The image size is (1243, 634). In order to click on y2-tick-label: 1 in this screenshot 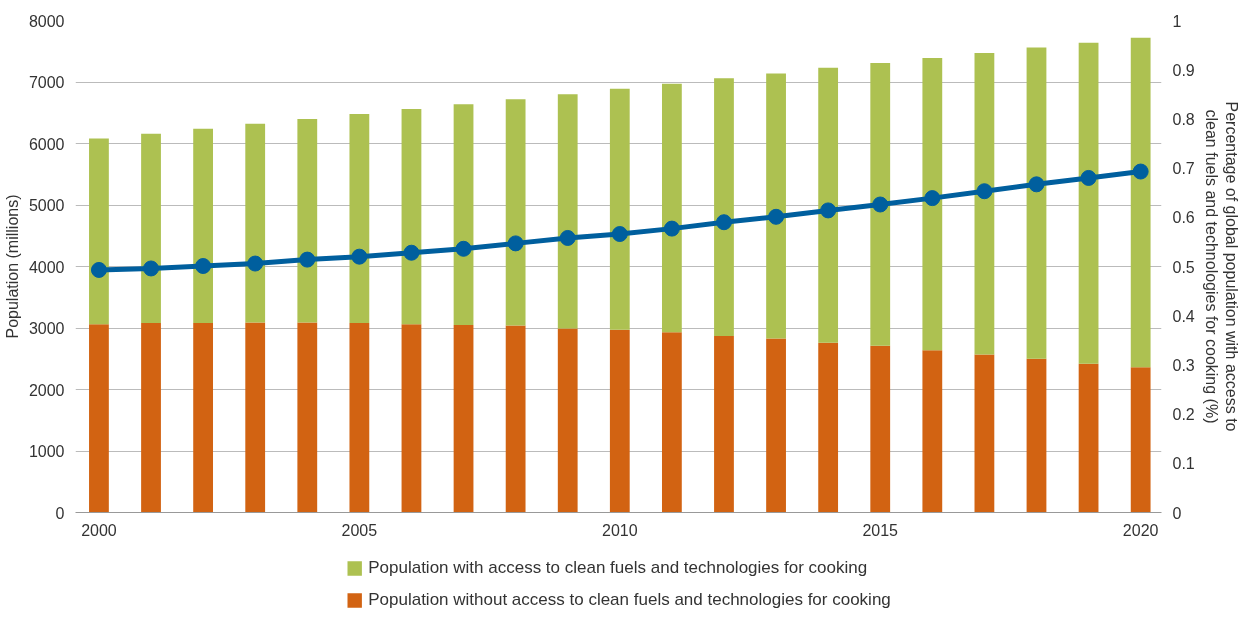, I will do `click(1177, 21)`.